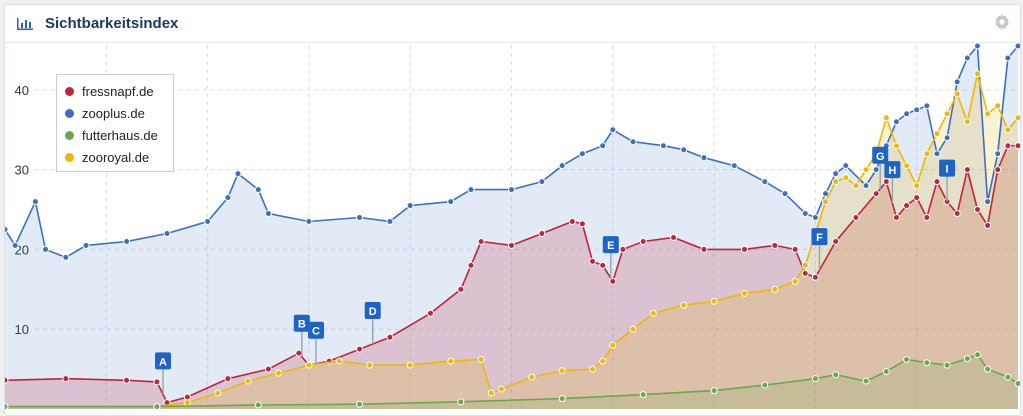  I want to click on gear-icon, so click(1002, 22).